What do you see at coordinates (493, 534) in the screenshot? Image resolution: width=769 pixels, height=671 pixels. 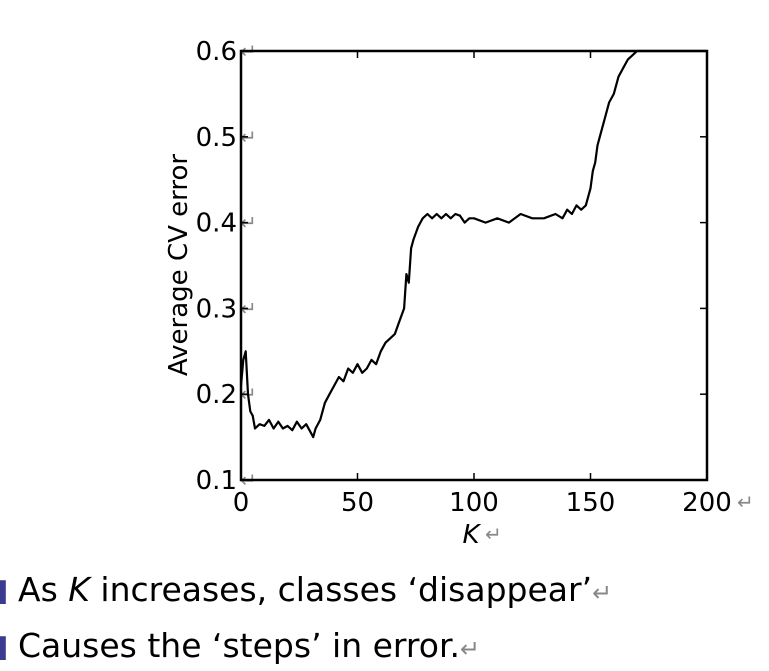 I see `x-axis-label-return-mark: ↵` at bounding box center [493, 534].